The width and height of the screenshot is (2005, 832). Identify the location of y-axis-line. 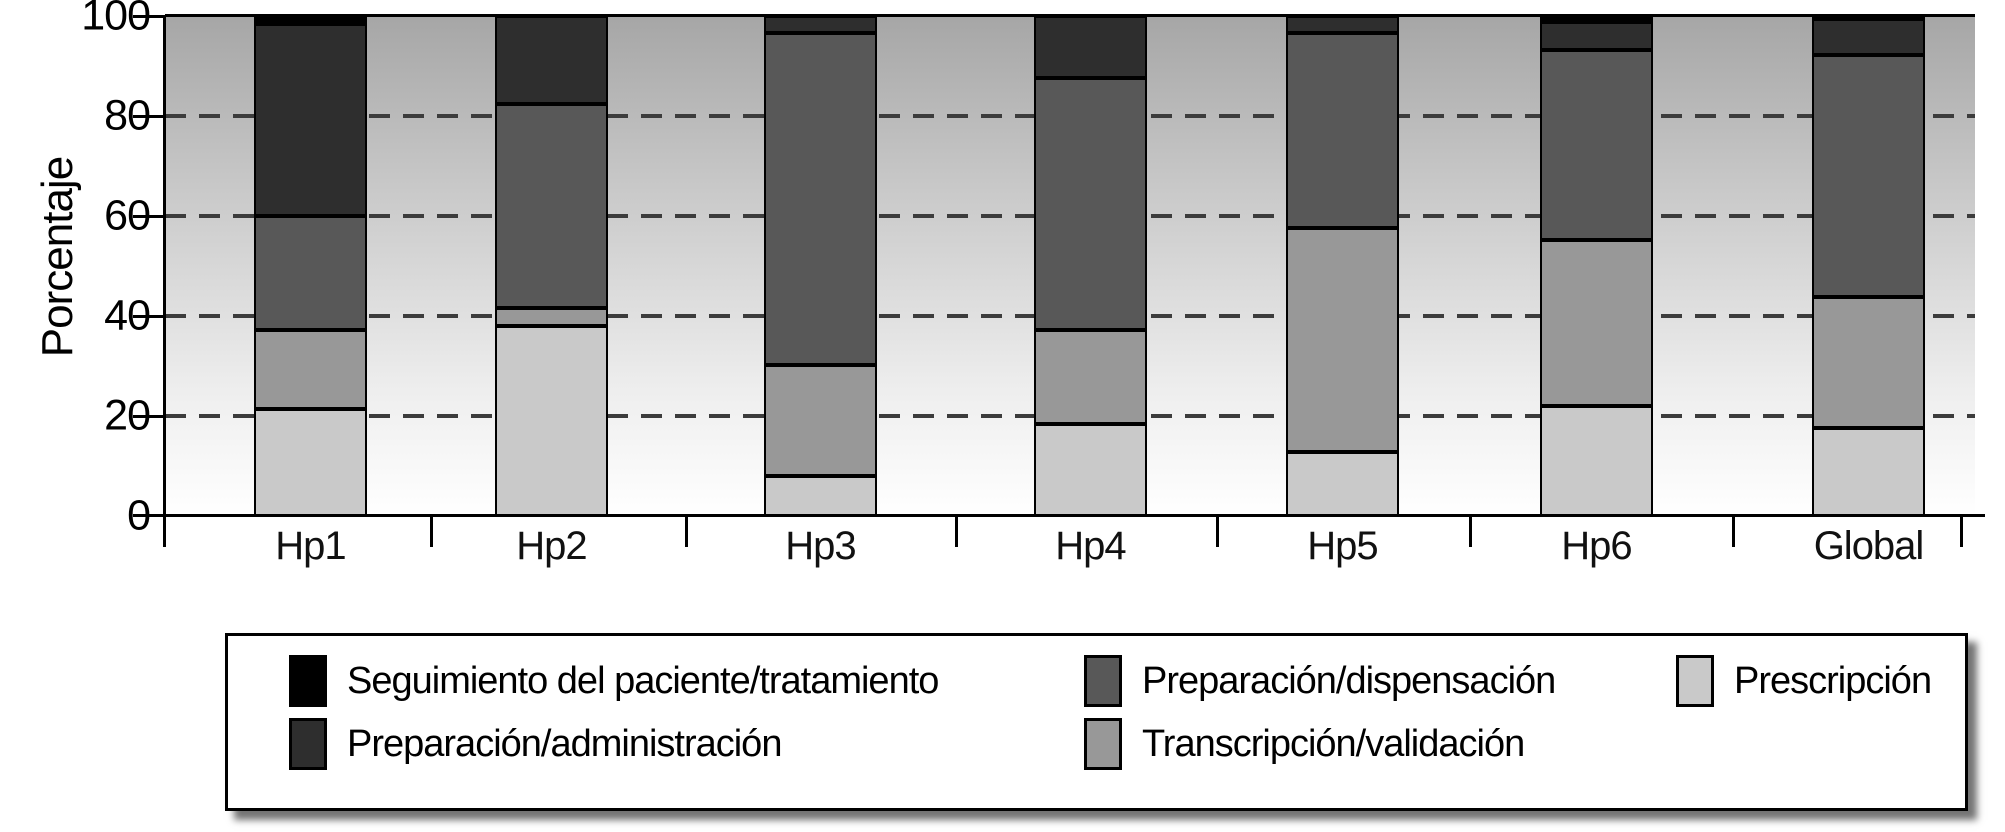
(164, 281).